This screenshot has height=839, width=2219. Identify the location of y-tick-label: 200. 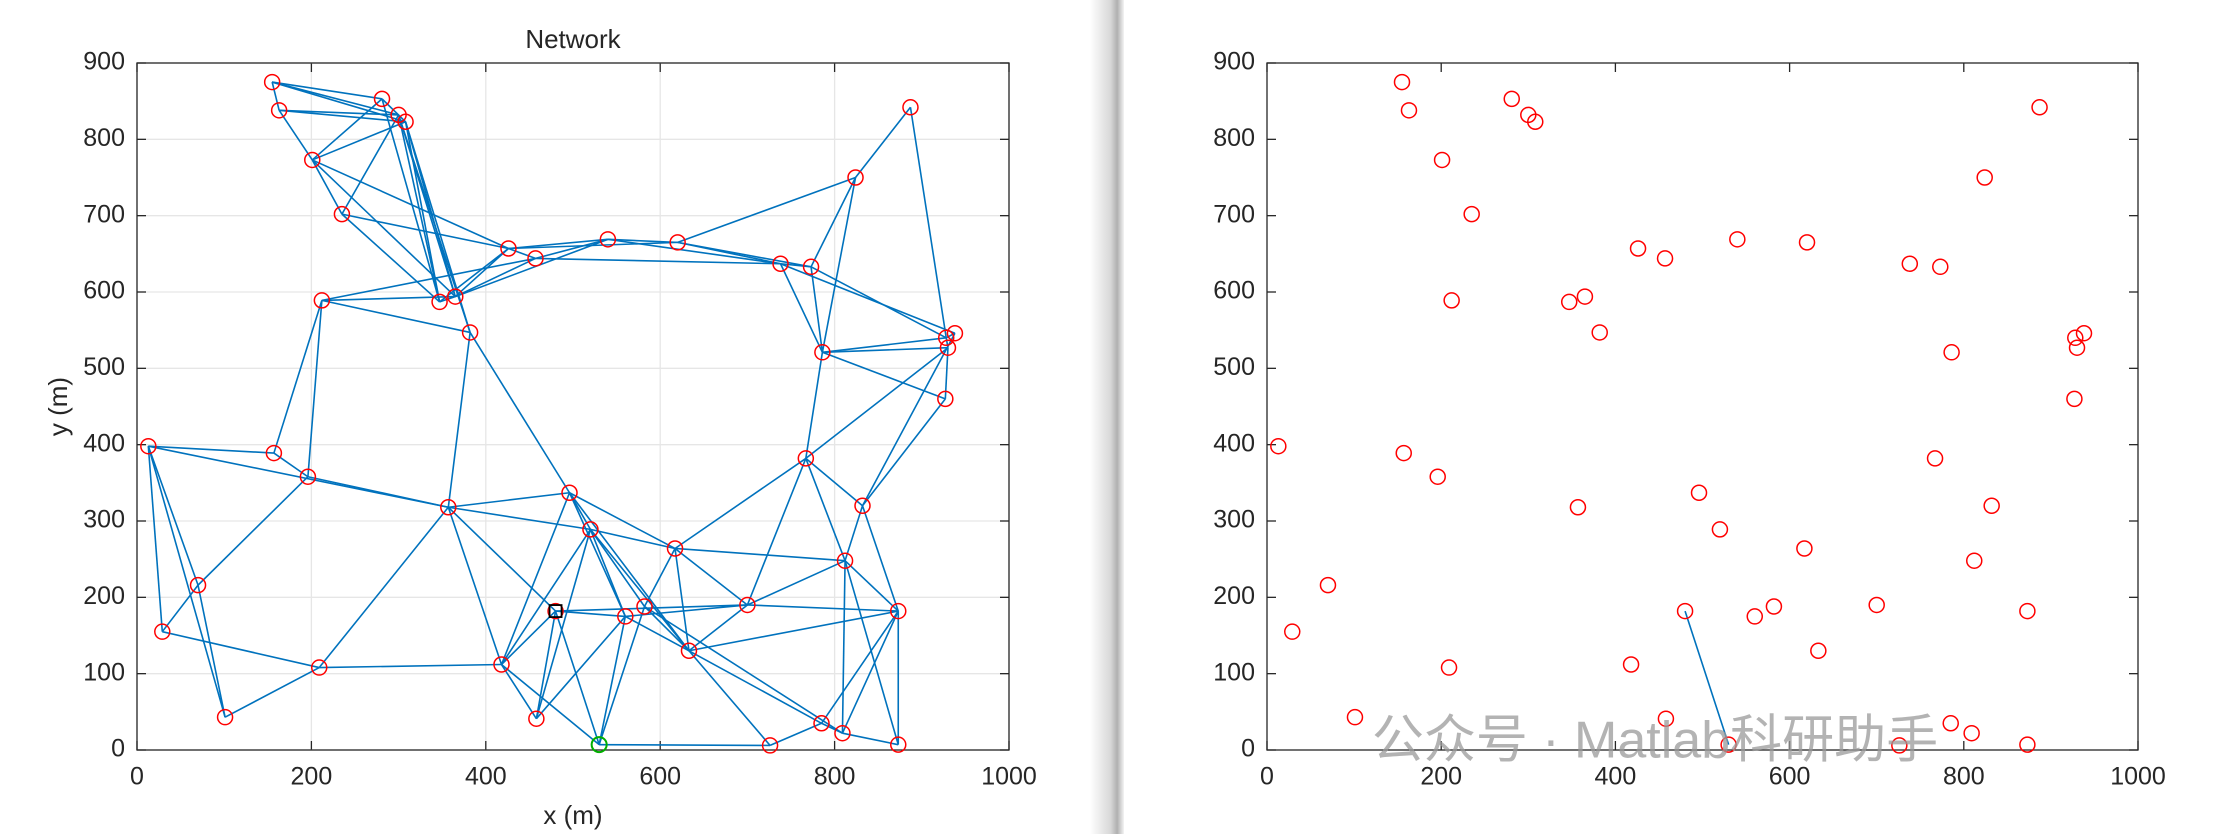
(1234, 596).